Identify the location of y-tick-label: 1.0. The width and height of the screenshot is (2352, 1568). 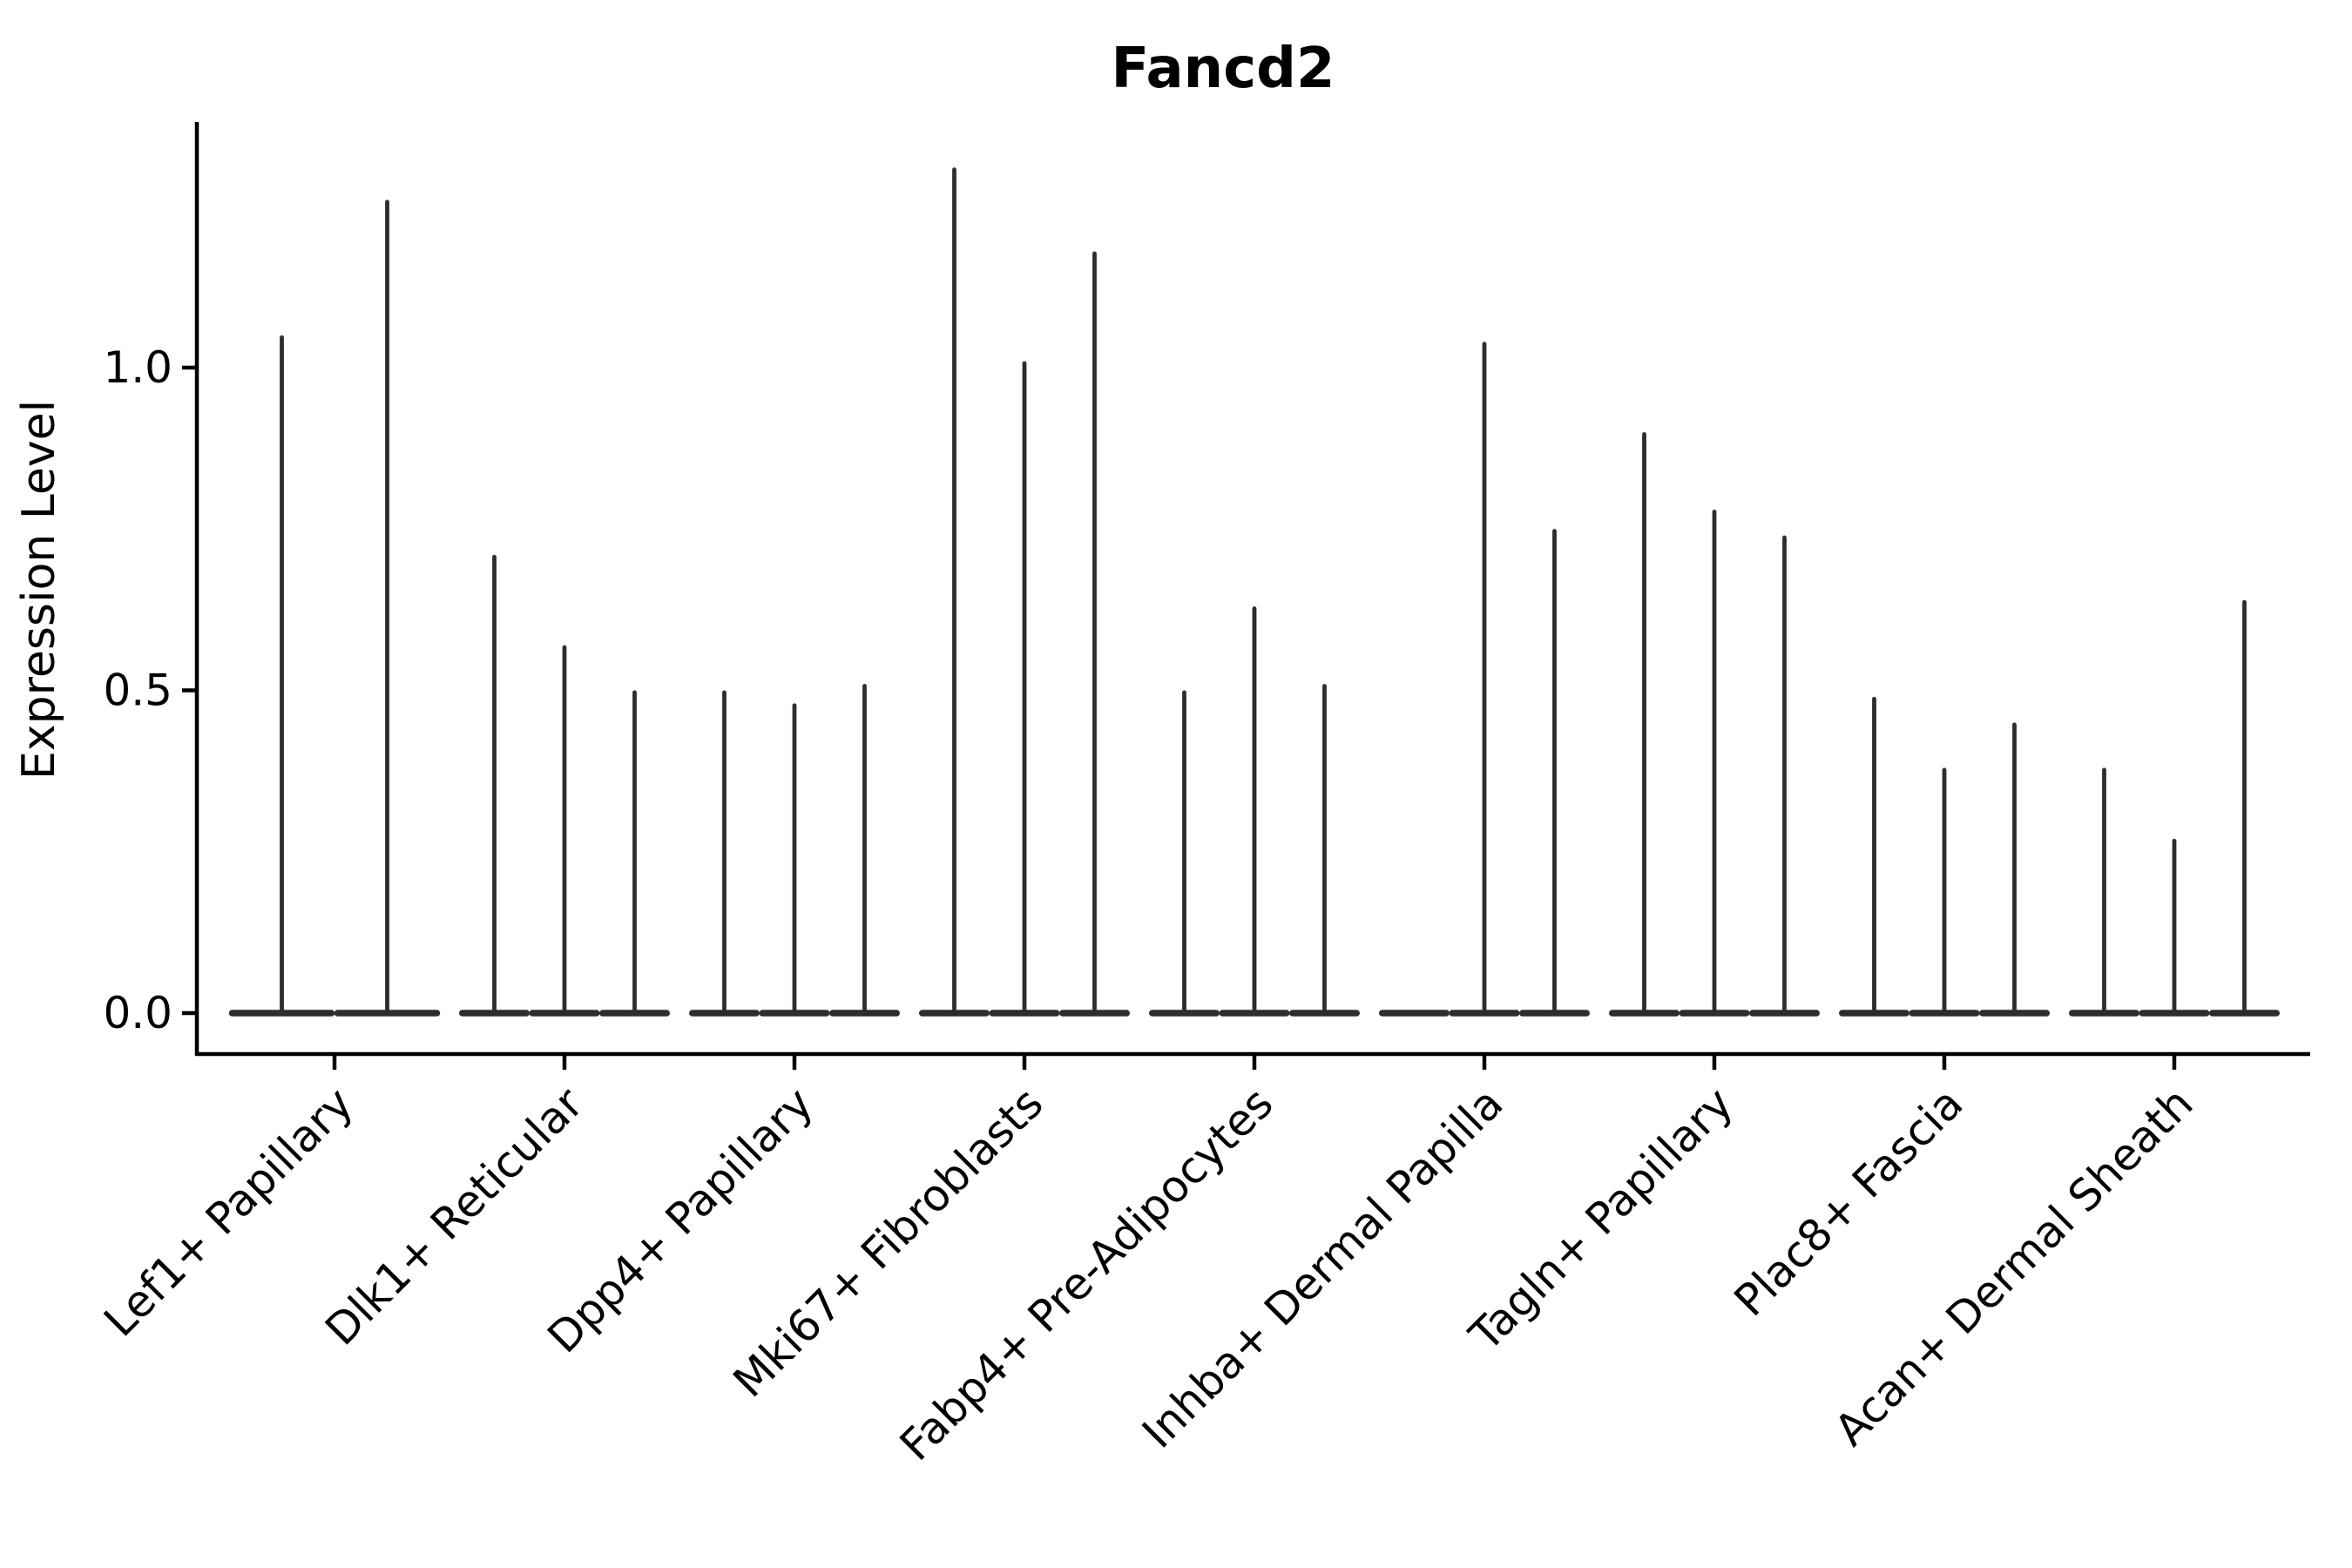
(137, 367).